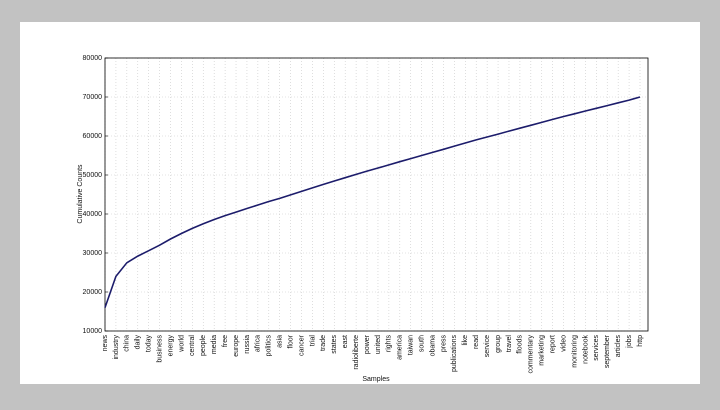 The width and height of the screenshot is (720, 410). What do you see at coordinates (563, 343) in the screenshot?
I see `x-tick-label: video` at bounding box center [563, 343].